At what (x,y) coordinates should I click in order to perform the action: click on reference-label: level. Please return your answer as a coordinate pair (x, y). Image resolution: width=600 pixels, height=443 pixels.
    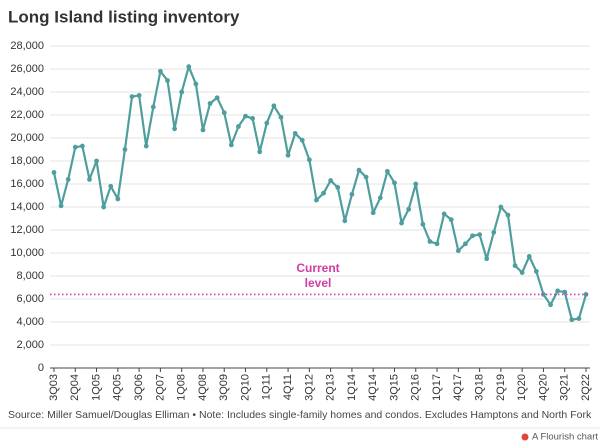
    Looking at the image, I should click on (318, 283).